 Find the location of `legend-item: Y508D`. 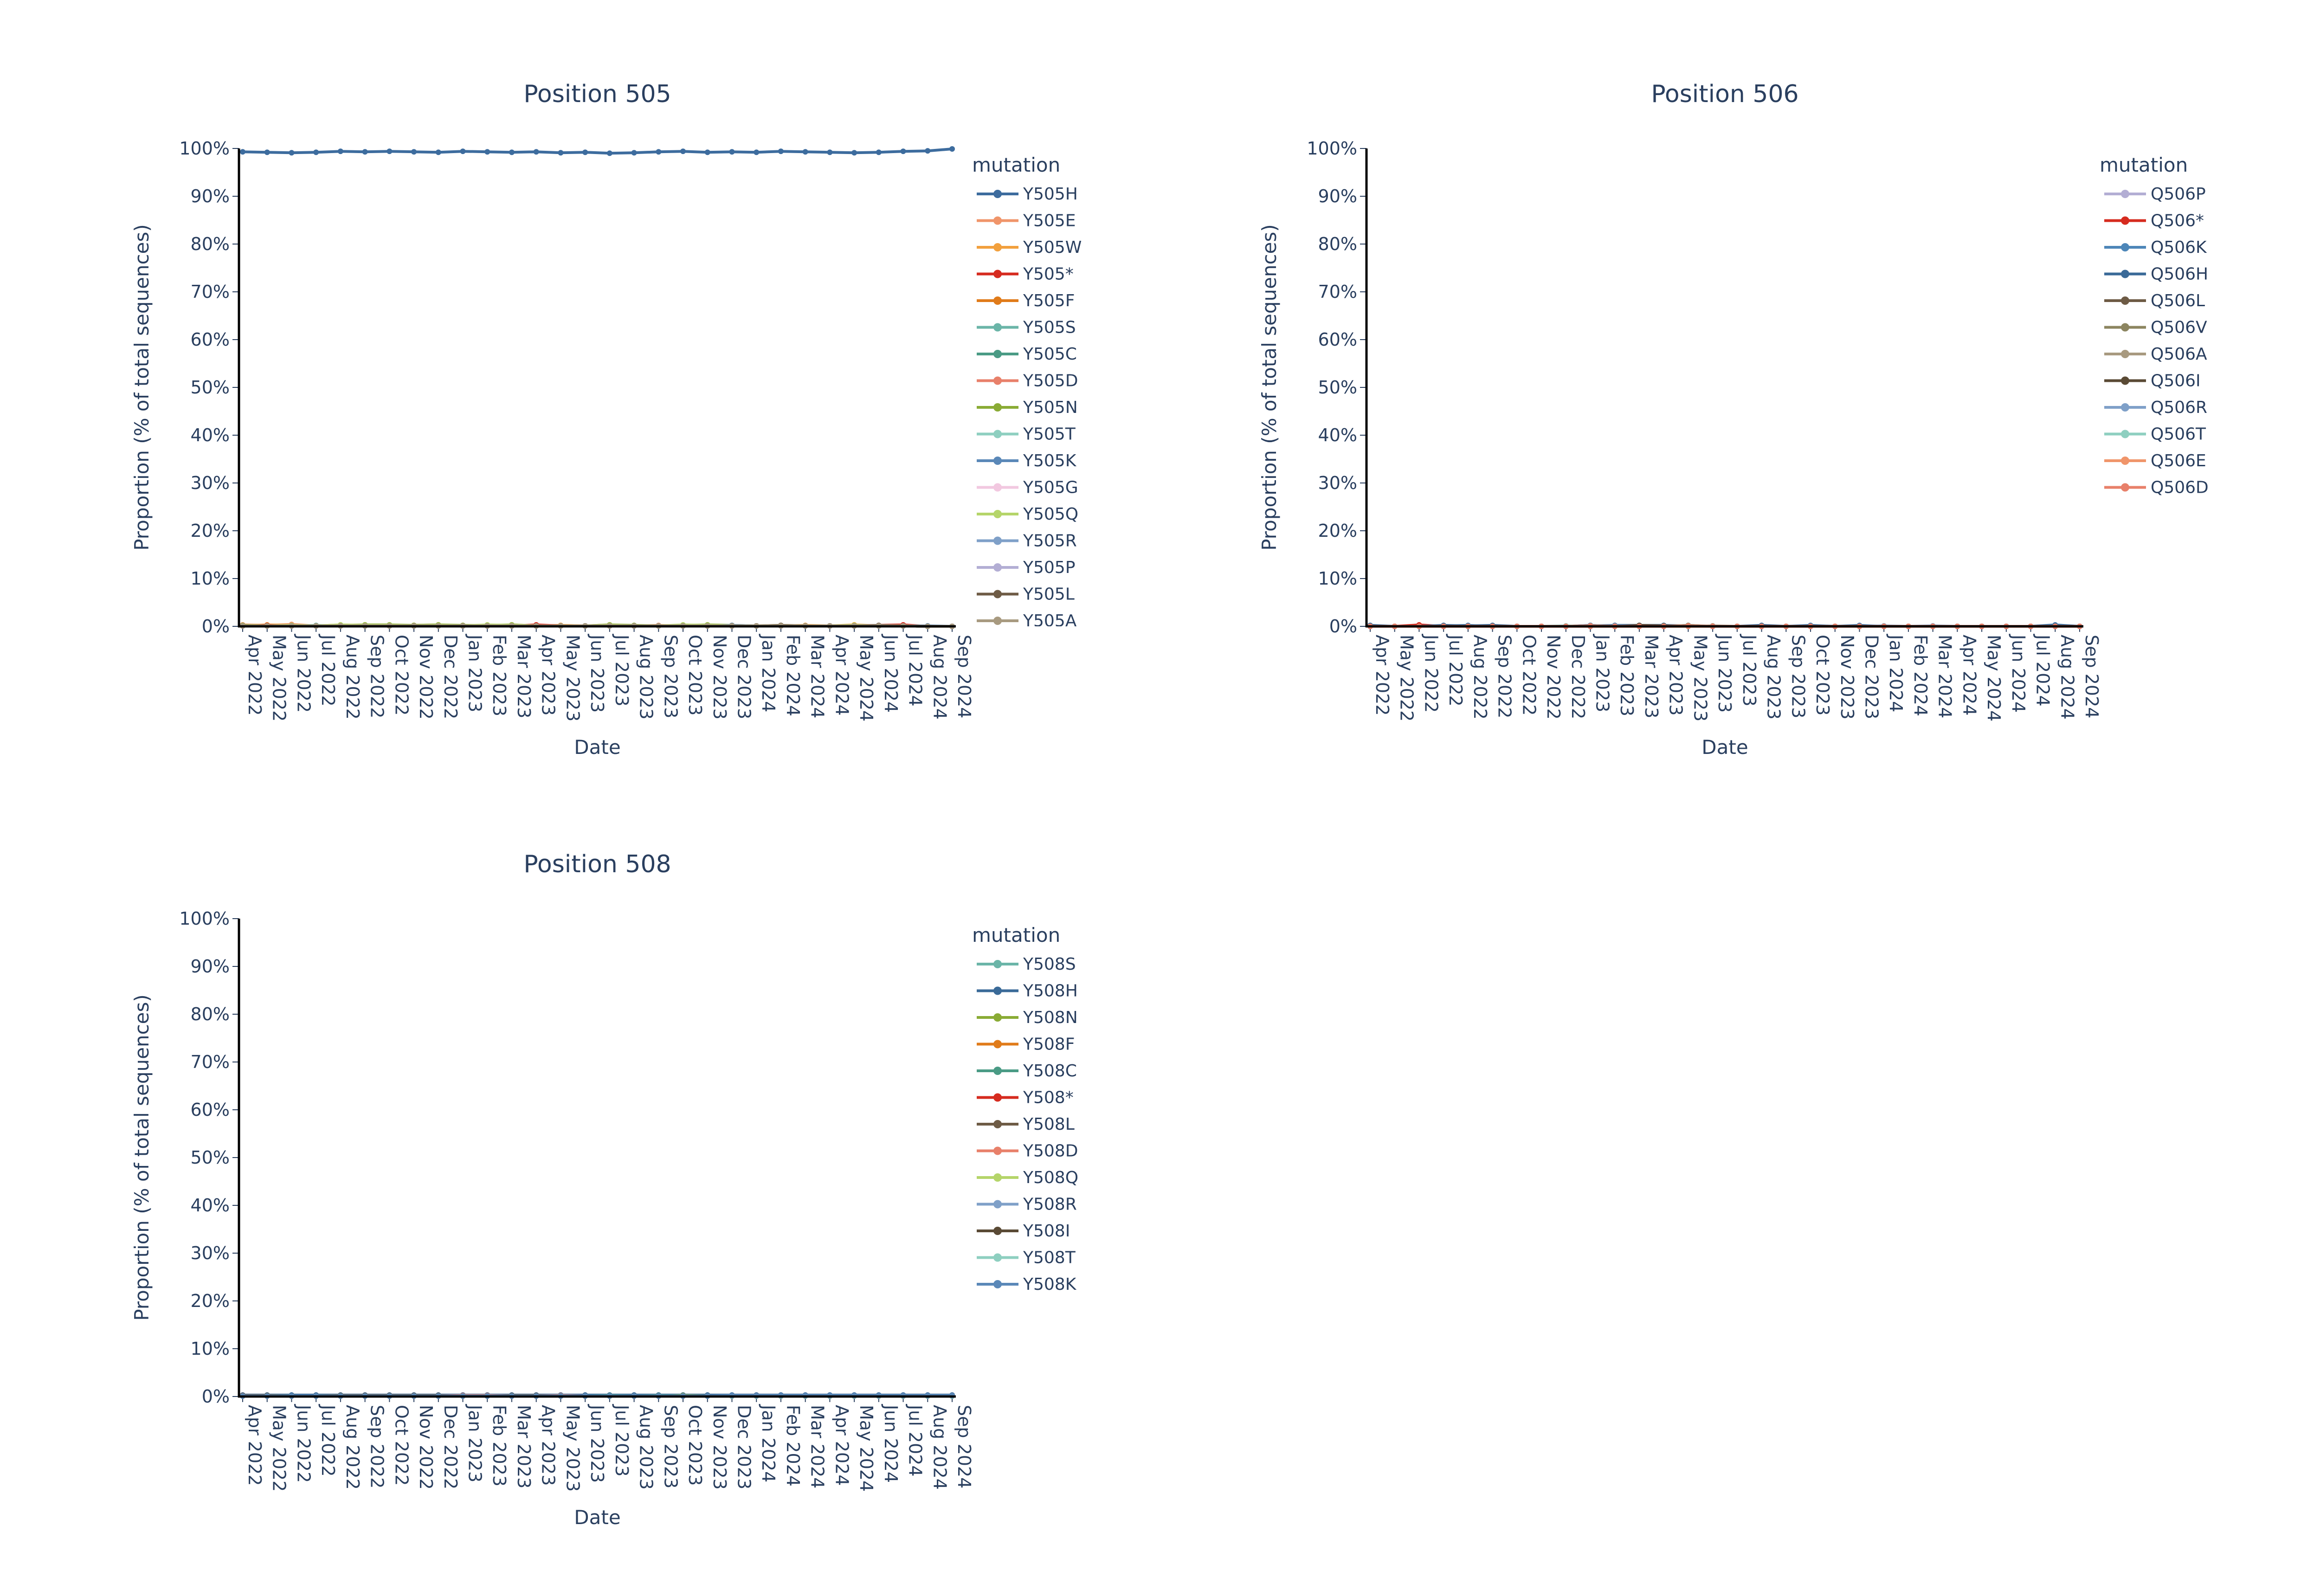

legend-item: Y508D is located at coordinates (1028, 1151).